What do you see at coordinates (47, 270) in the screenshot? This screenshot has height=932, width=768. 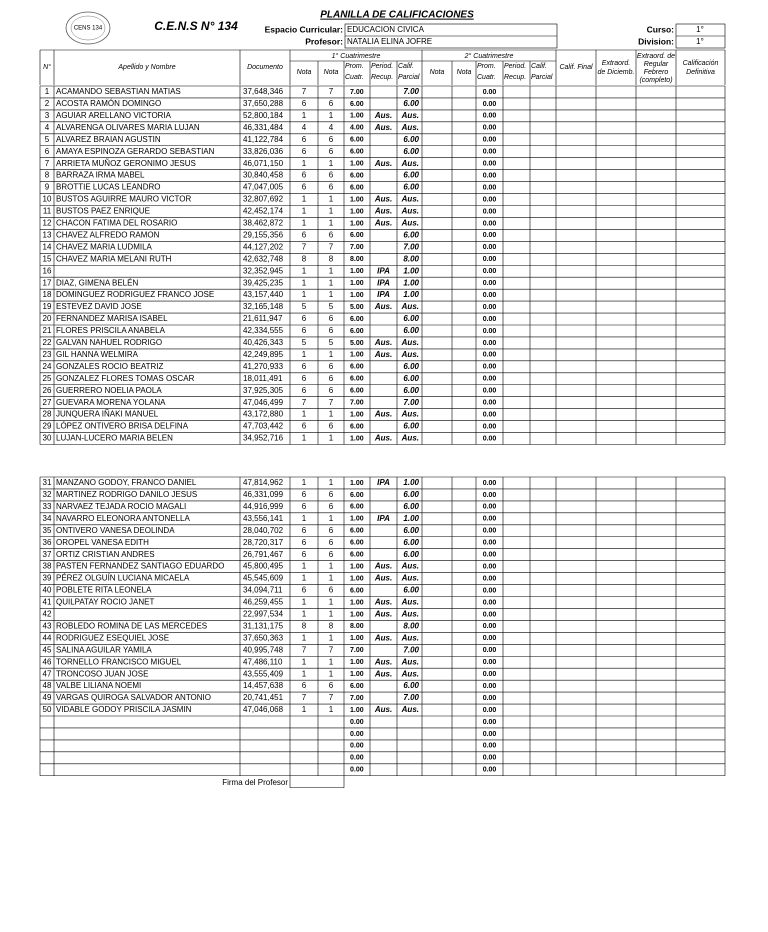 I see `row-number: 16` at bounding box center [47, 270].